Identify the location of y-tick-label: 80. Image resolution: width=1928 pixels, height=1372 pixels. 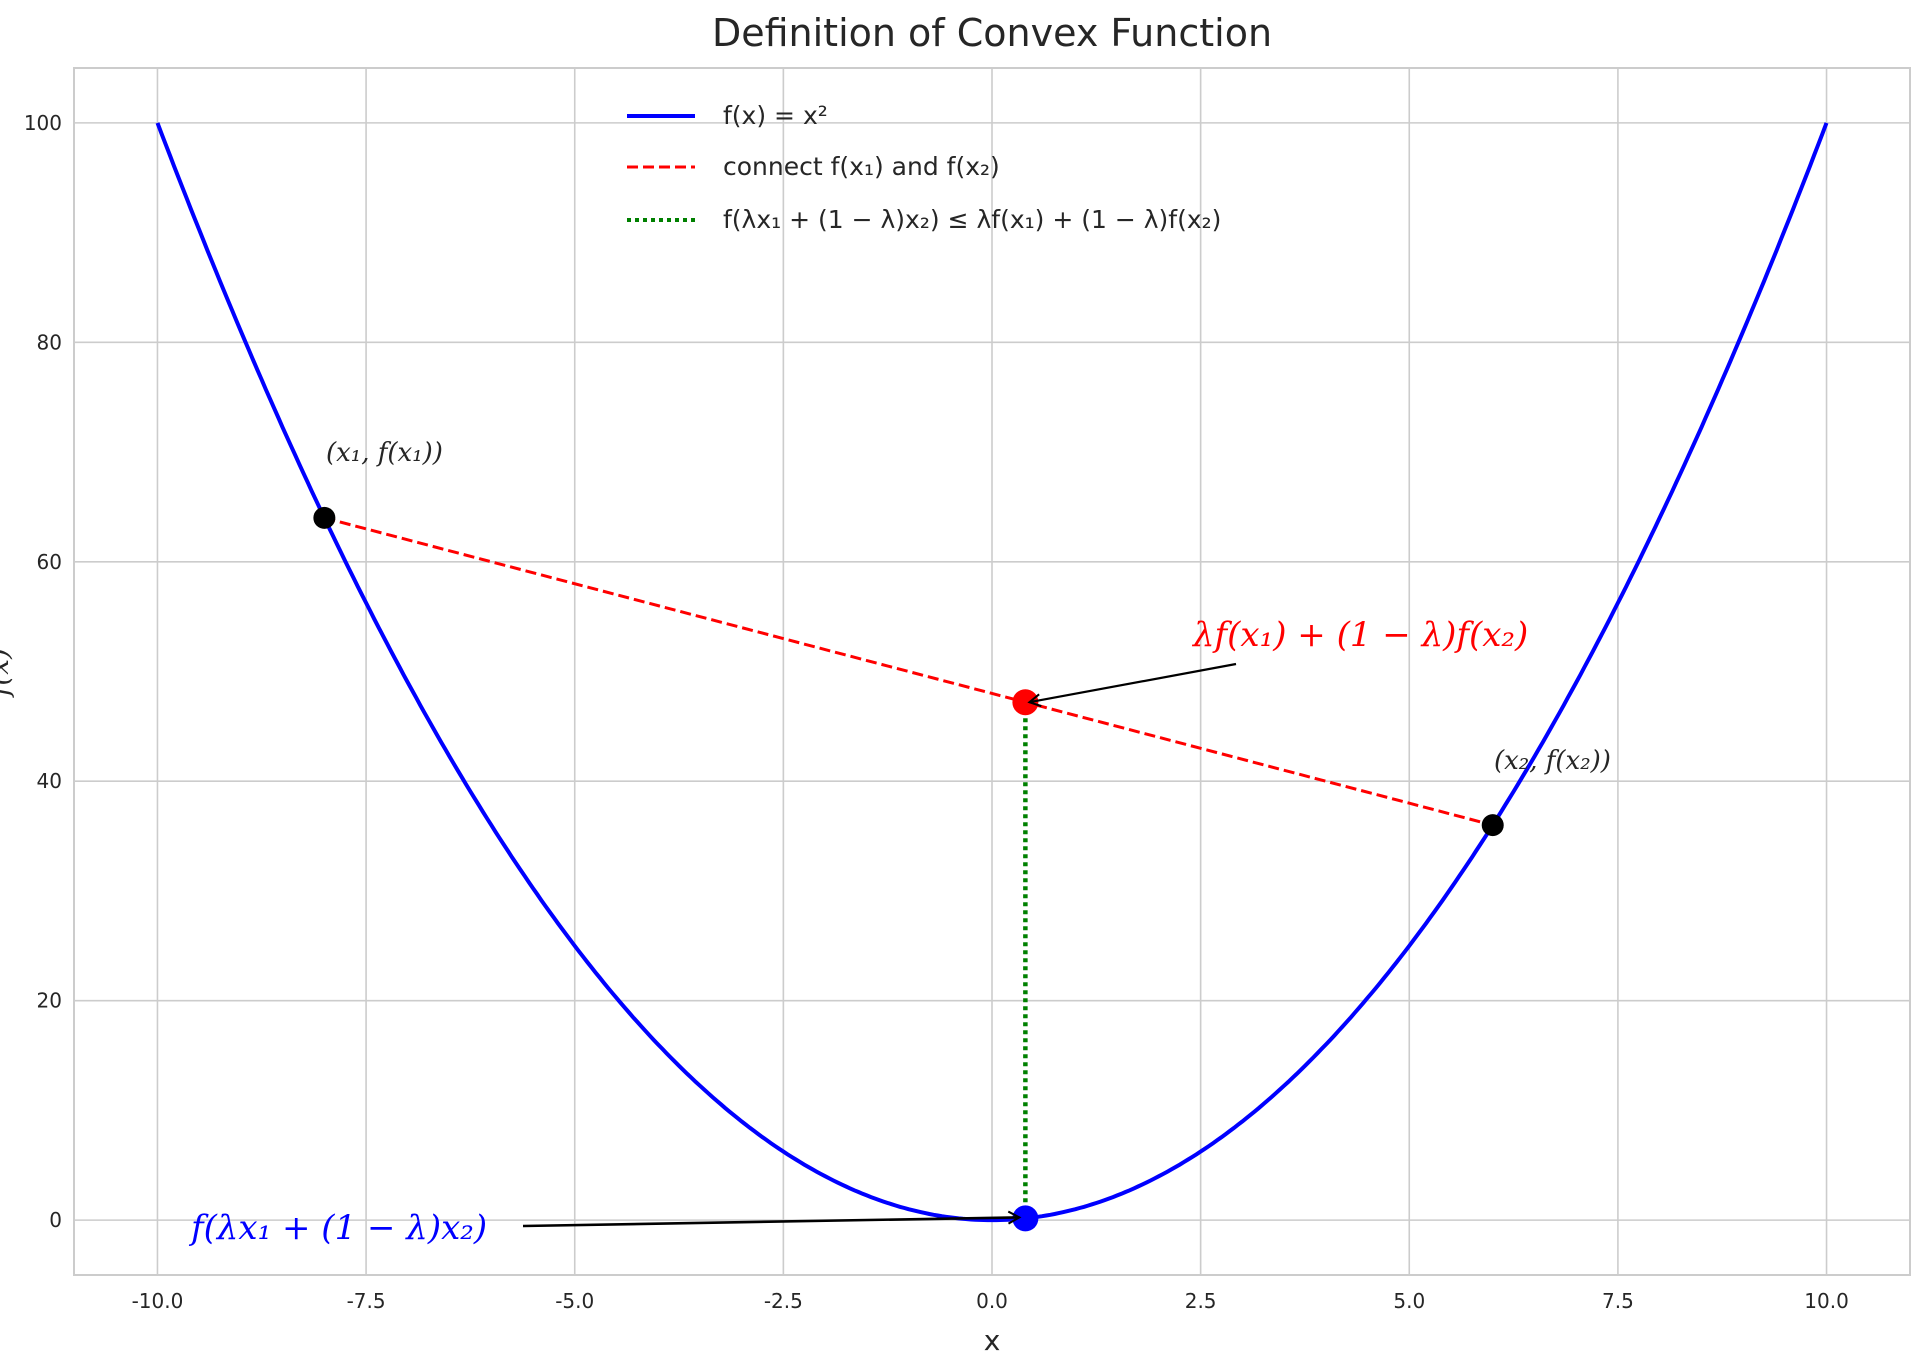
(49, 342).